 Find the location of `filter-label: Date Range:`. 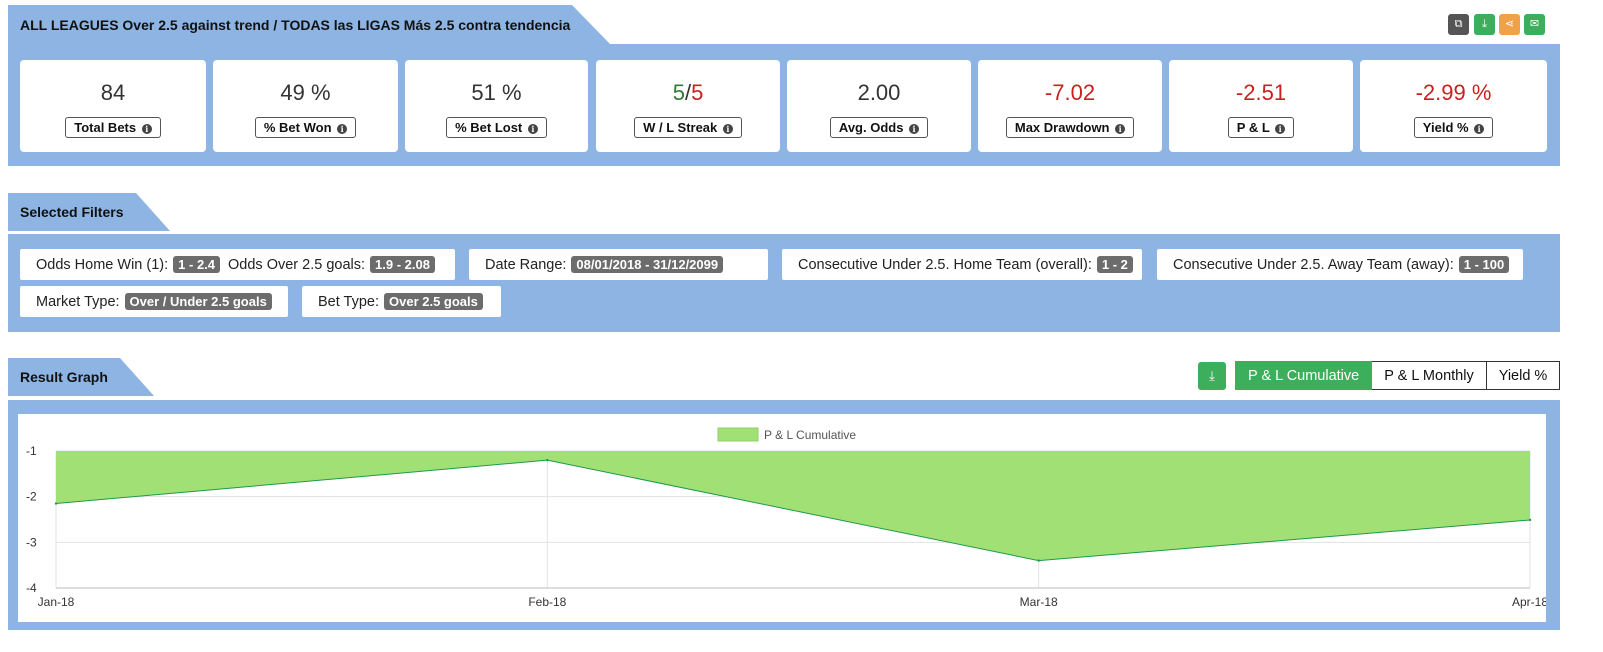

filter-label: Date Range: is located at coordinates (526, 265).